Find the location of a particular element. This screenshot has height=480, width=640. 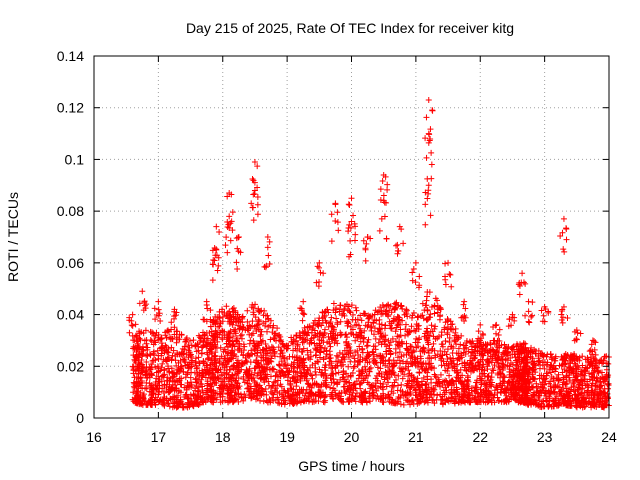

y-tick-label: 0.12 is located at coordinates (70, 108).